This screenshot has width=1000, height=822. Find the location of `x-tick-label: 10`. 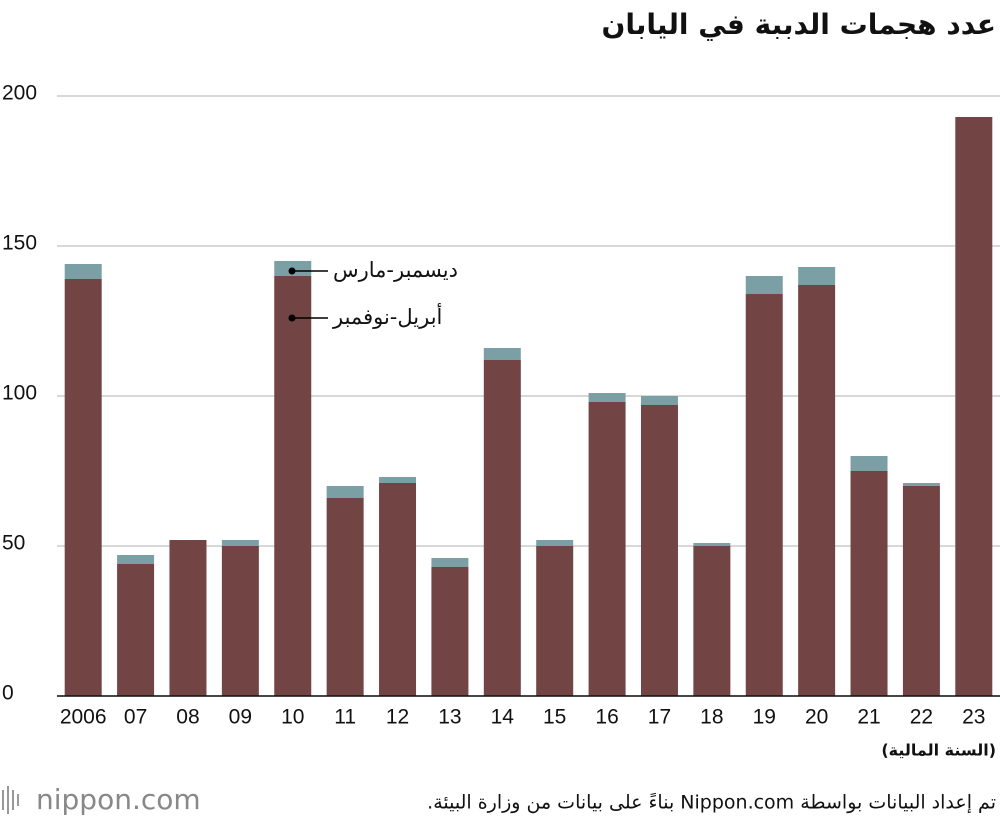

x-tick-label: 10 is located at coordinates (292, 717).